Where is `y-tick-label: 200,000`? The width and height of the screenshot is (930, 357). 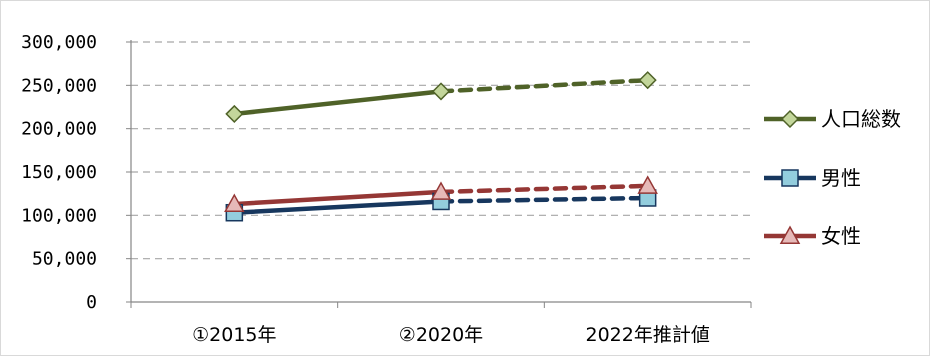
y-tick-label: 200,000 is located at coordinates (59, 129).